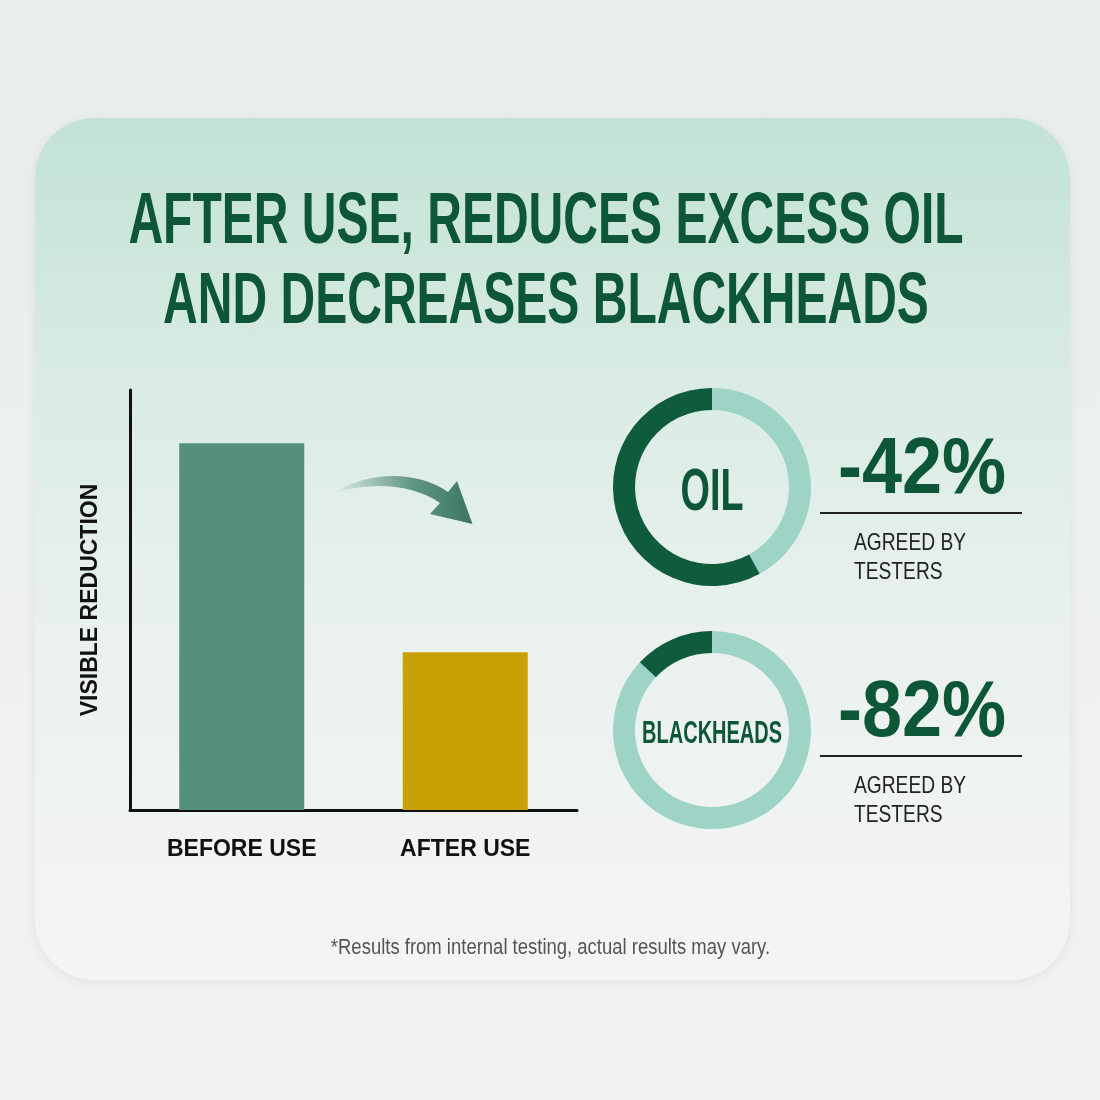  What do you see at coordinates (922, 708) in the screenshot?
I see `text: -82%` at bounding box center [922, 708].